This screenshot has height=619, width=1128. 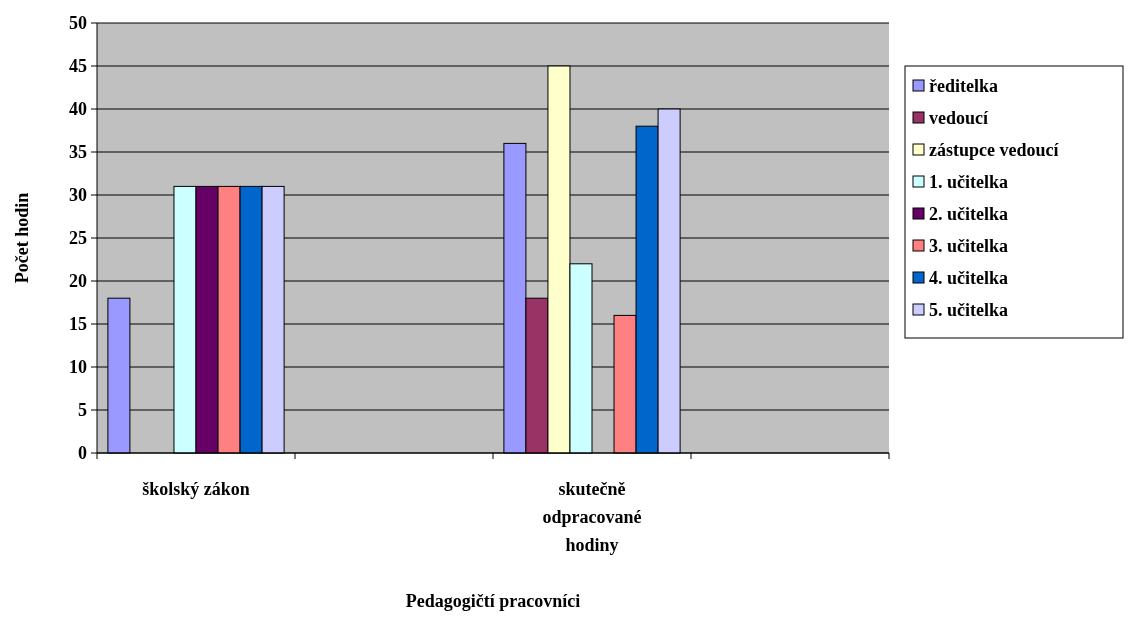 I want to click on y-tick-label: 0, so click(x=82, y=453).